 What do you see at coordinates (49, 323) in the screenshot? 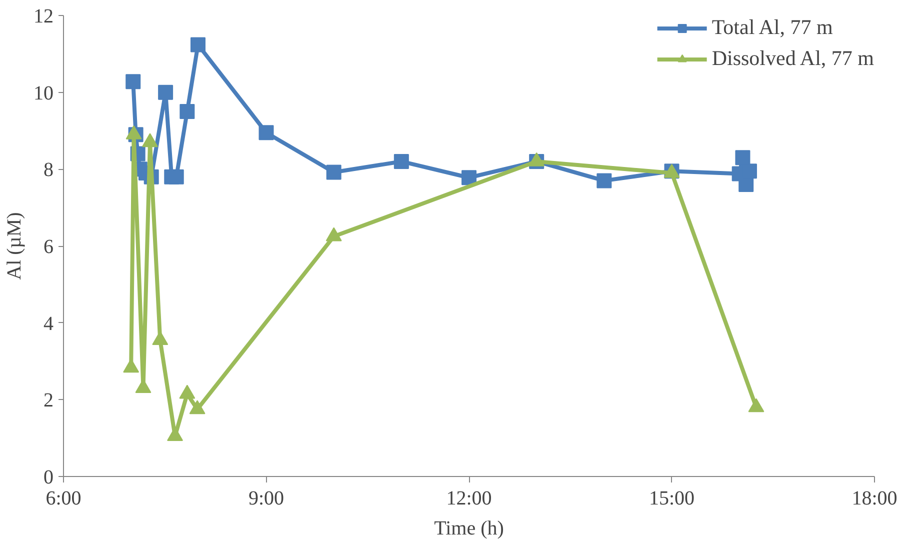
I see `y-tick-label: 4` at bounding box center [49, 323].